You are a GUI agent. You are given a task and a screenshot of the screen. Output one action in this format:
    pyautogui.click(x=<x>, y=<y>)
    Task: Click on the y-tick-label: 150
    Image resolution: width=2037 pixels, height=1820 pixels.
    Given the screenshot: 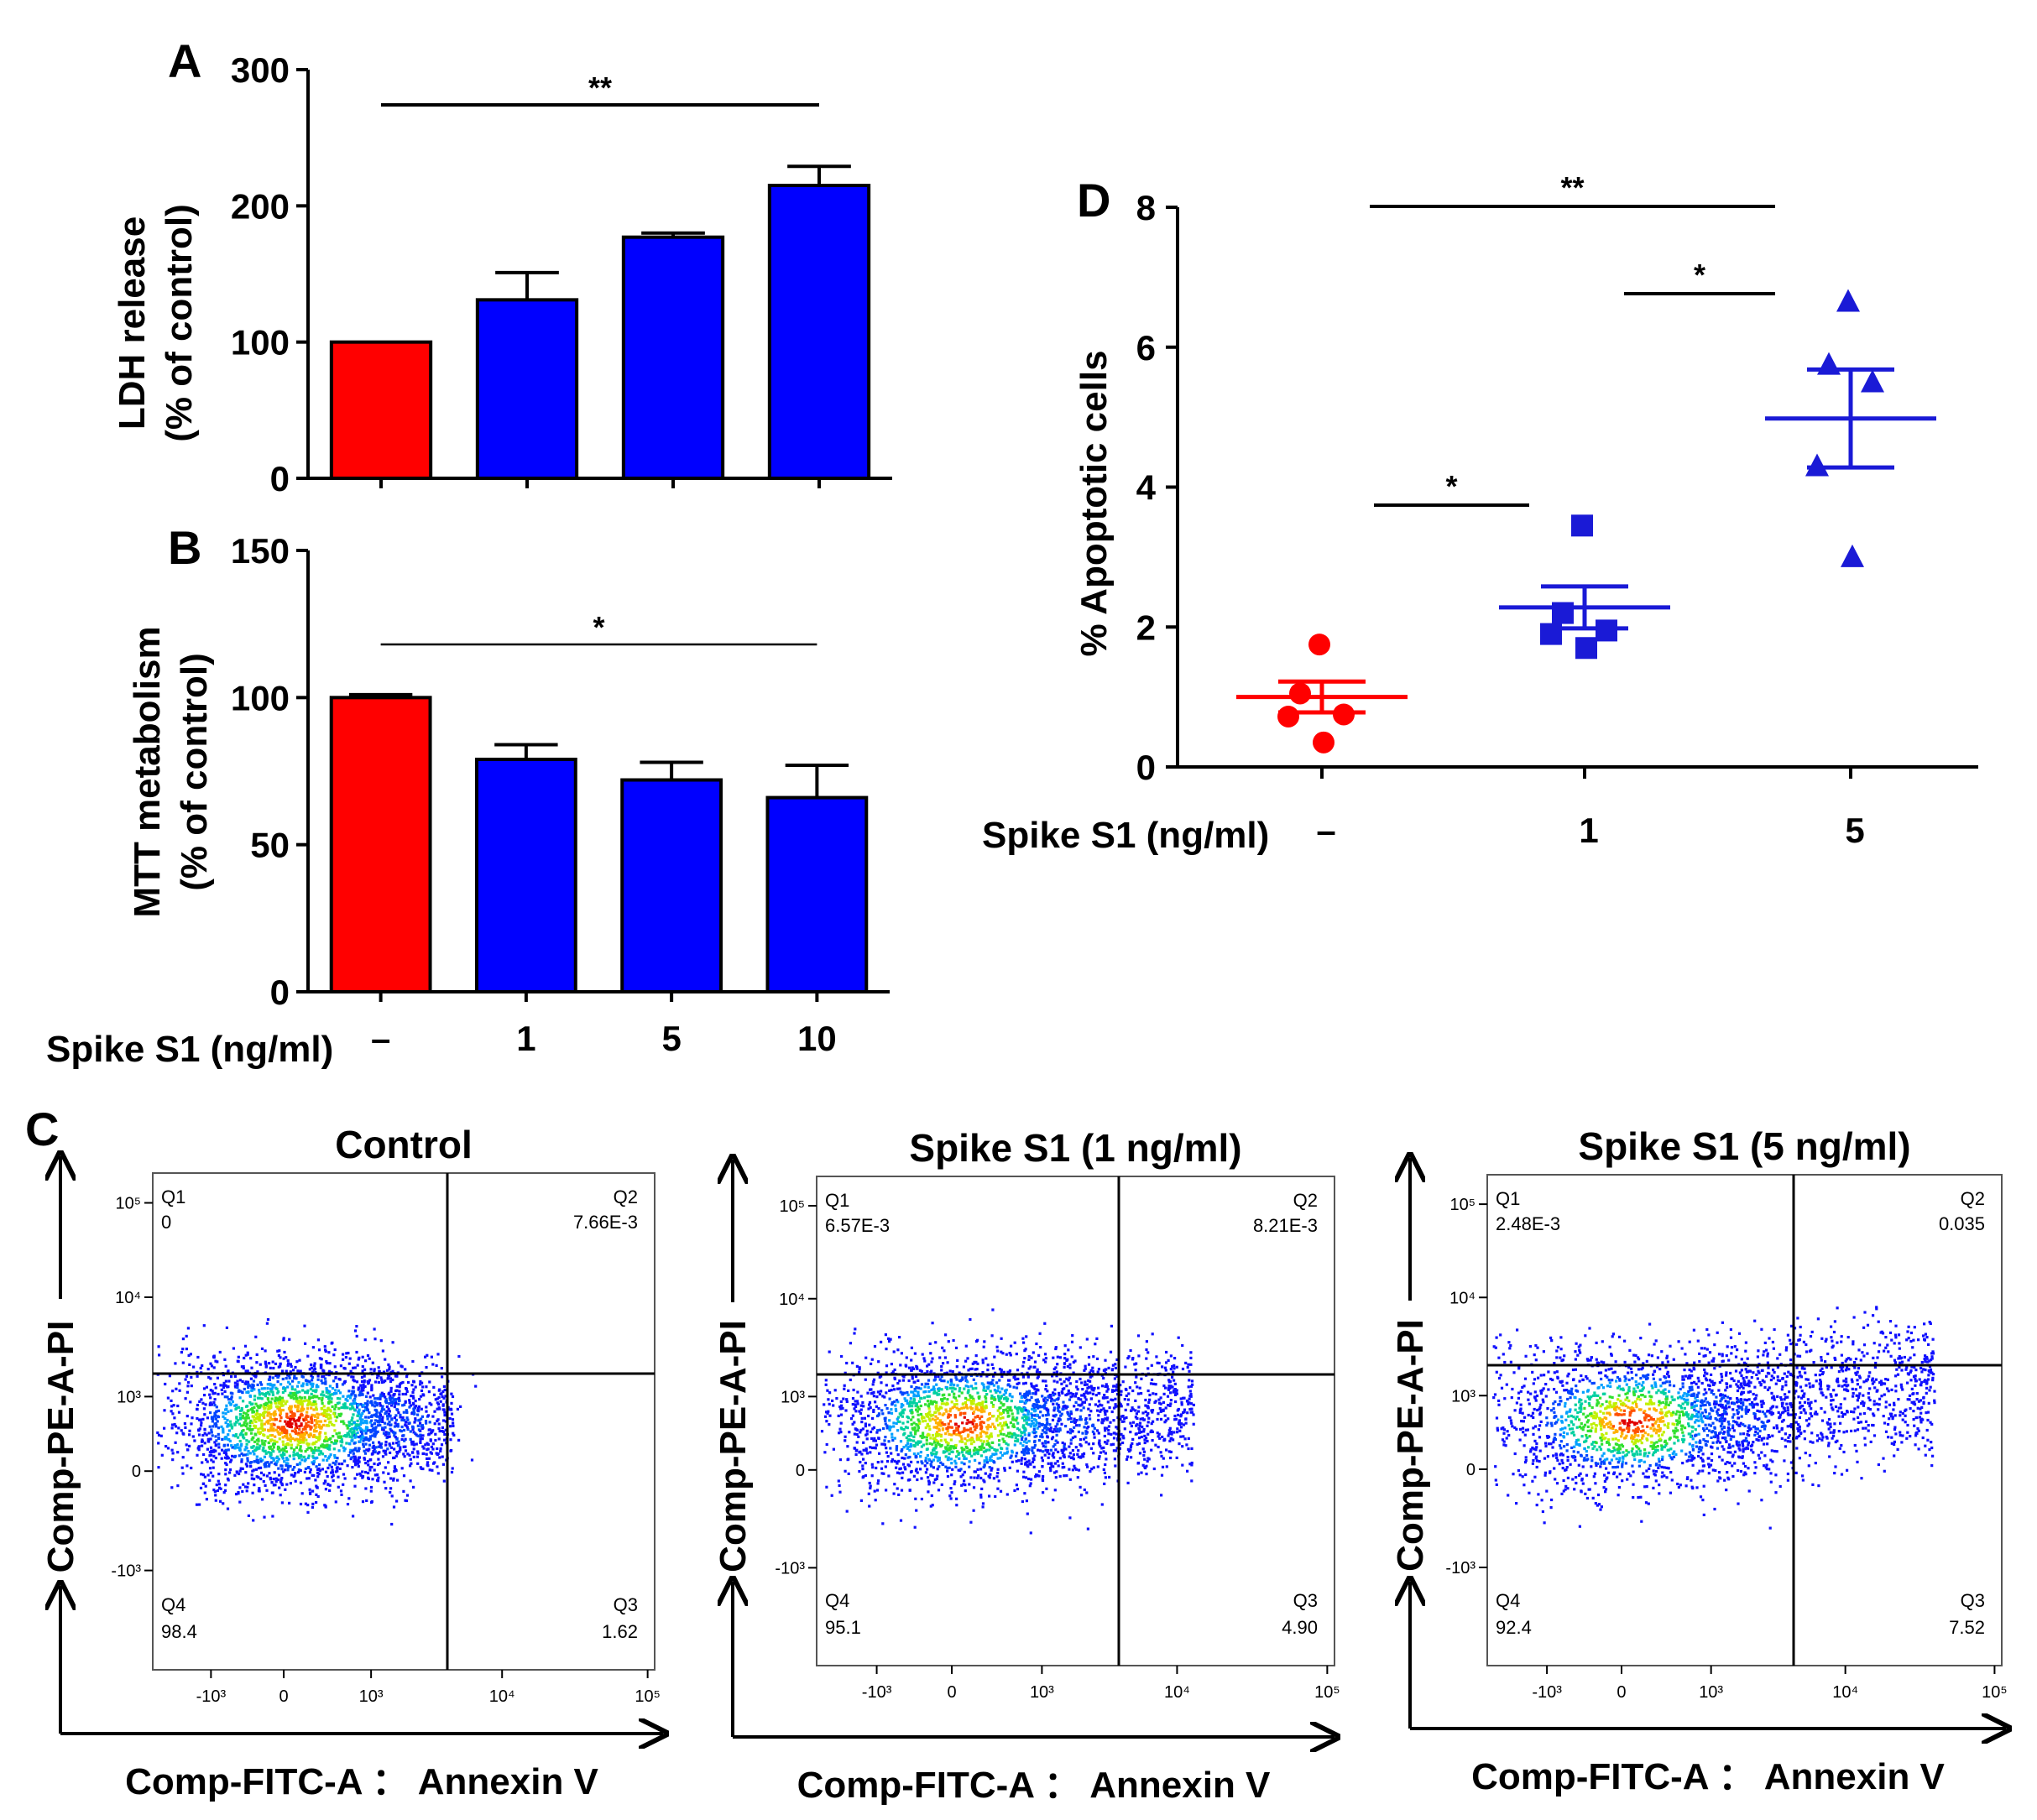 What is the action you would take?
    pyautogui.click(x=260, y=551)
    